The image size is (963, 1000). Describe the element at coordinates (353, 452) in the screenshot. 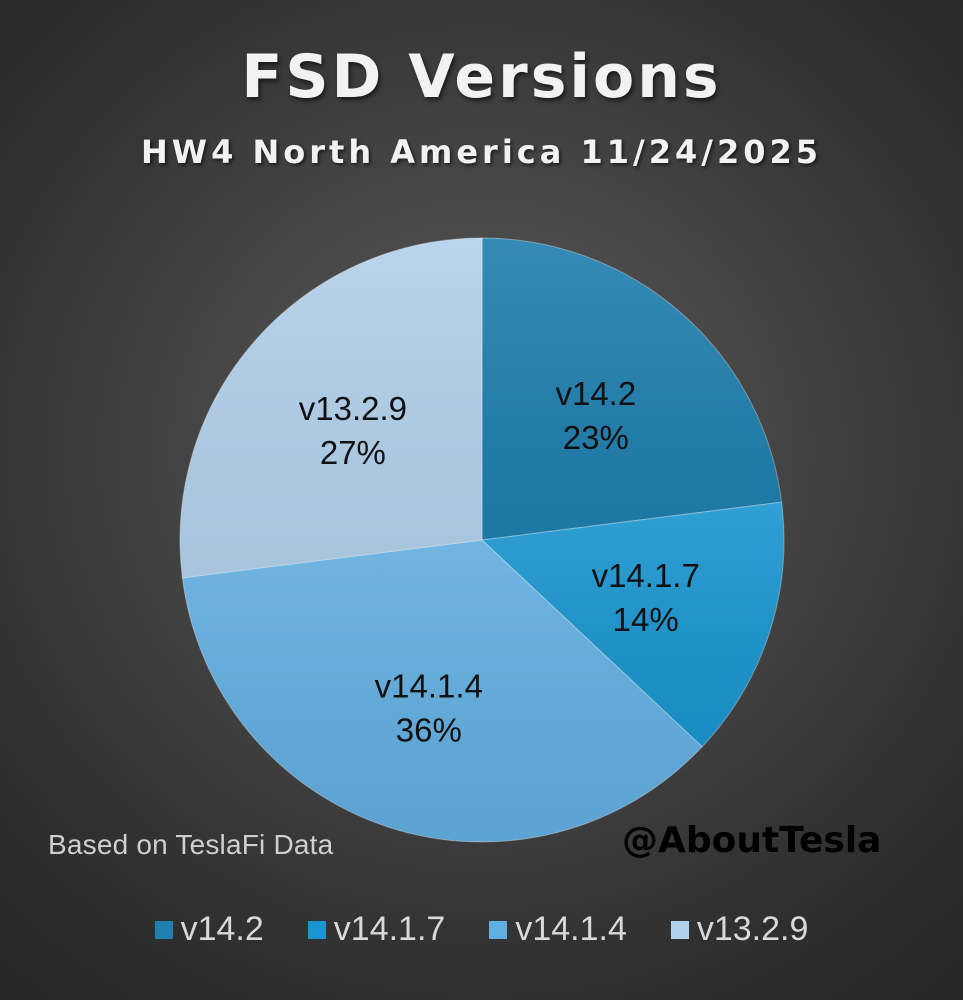

I see `data-label-percent-v13-2-9: 27%` at that location.